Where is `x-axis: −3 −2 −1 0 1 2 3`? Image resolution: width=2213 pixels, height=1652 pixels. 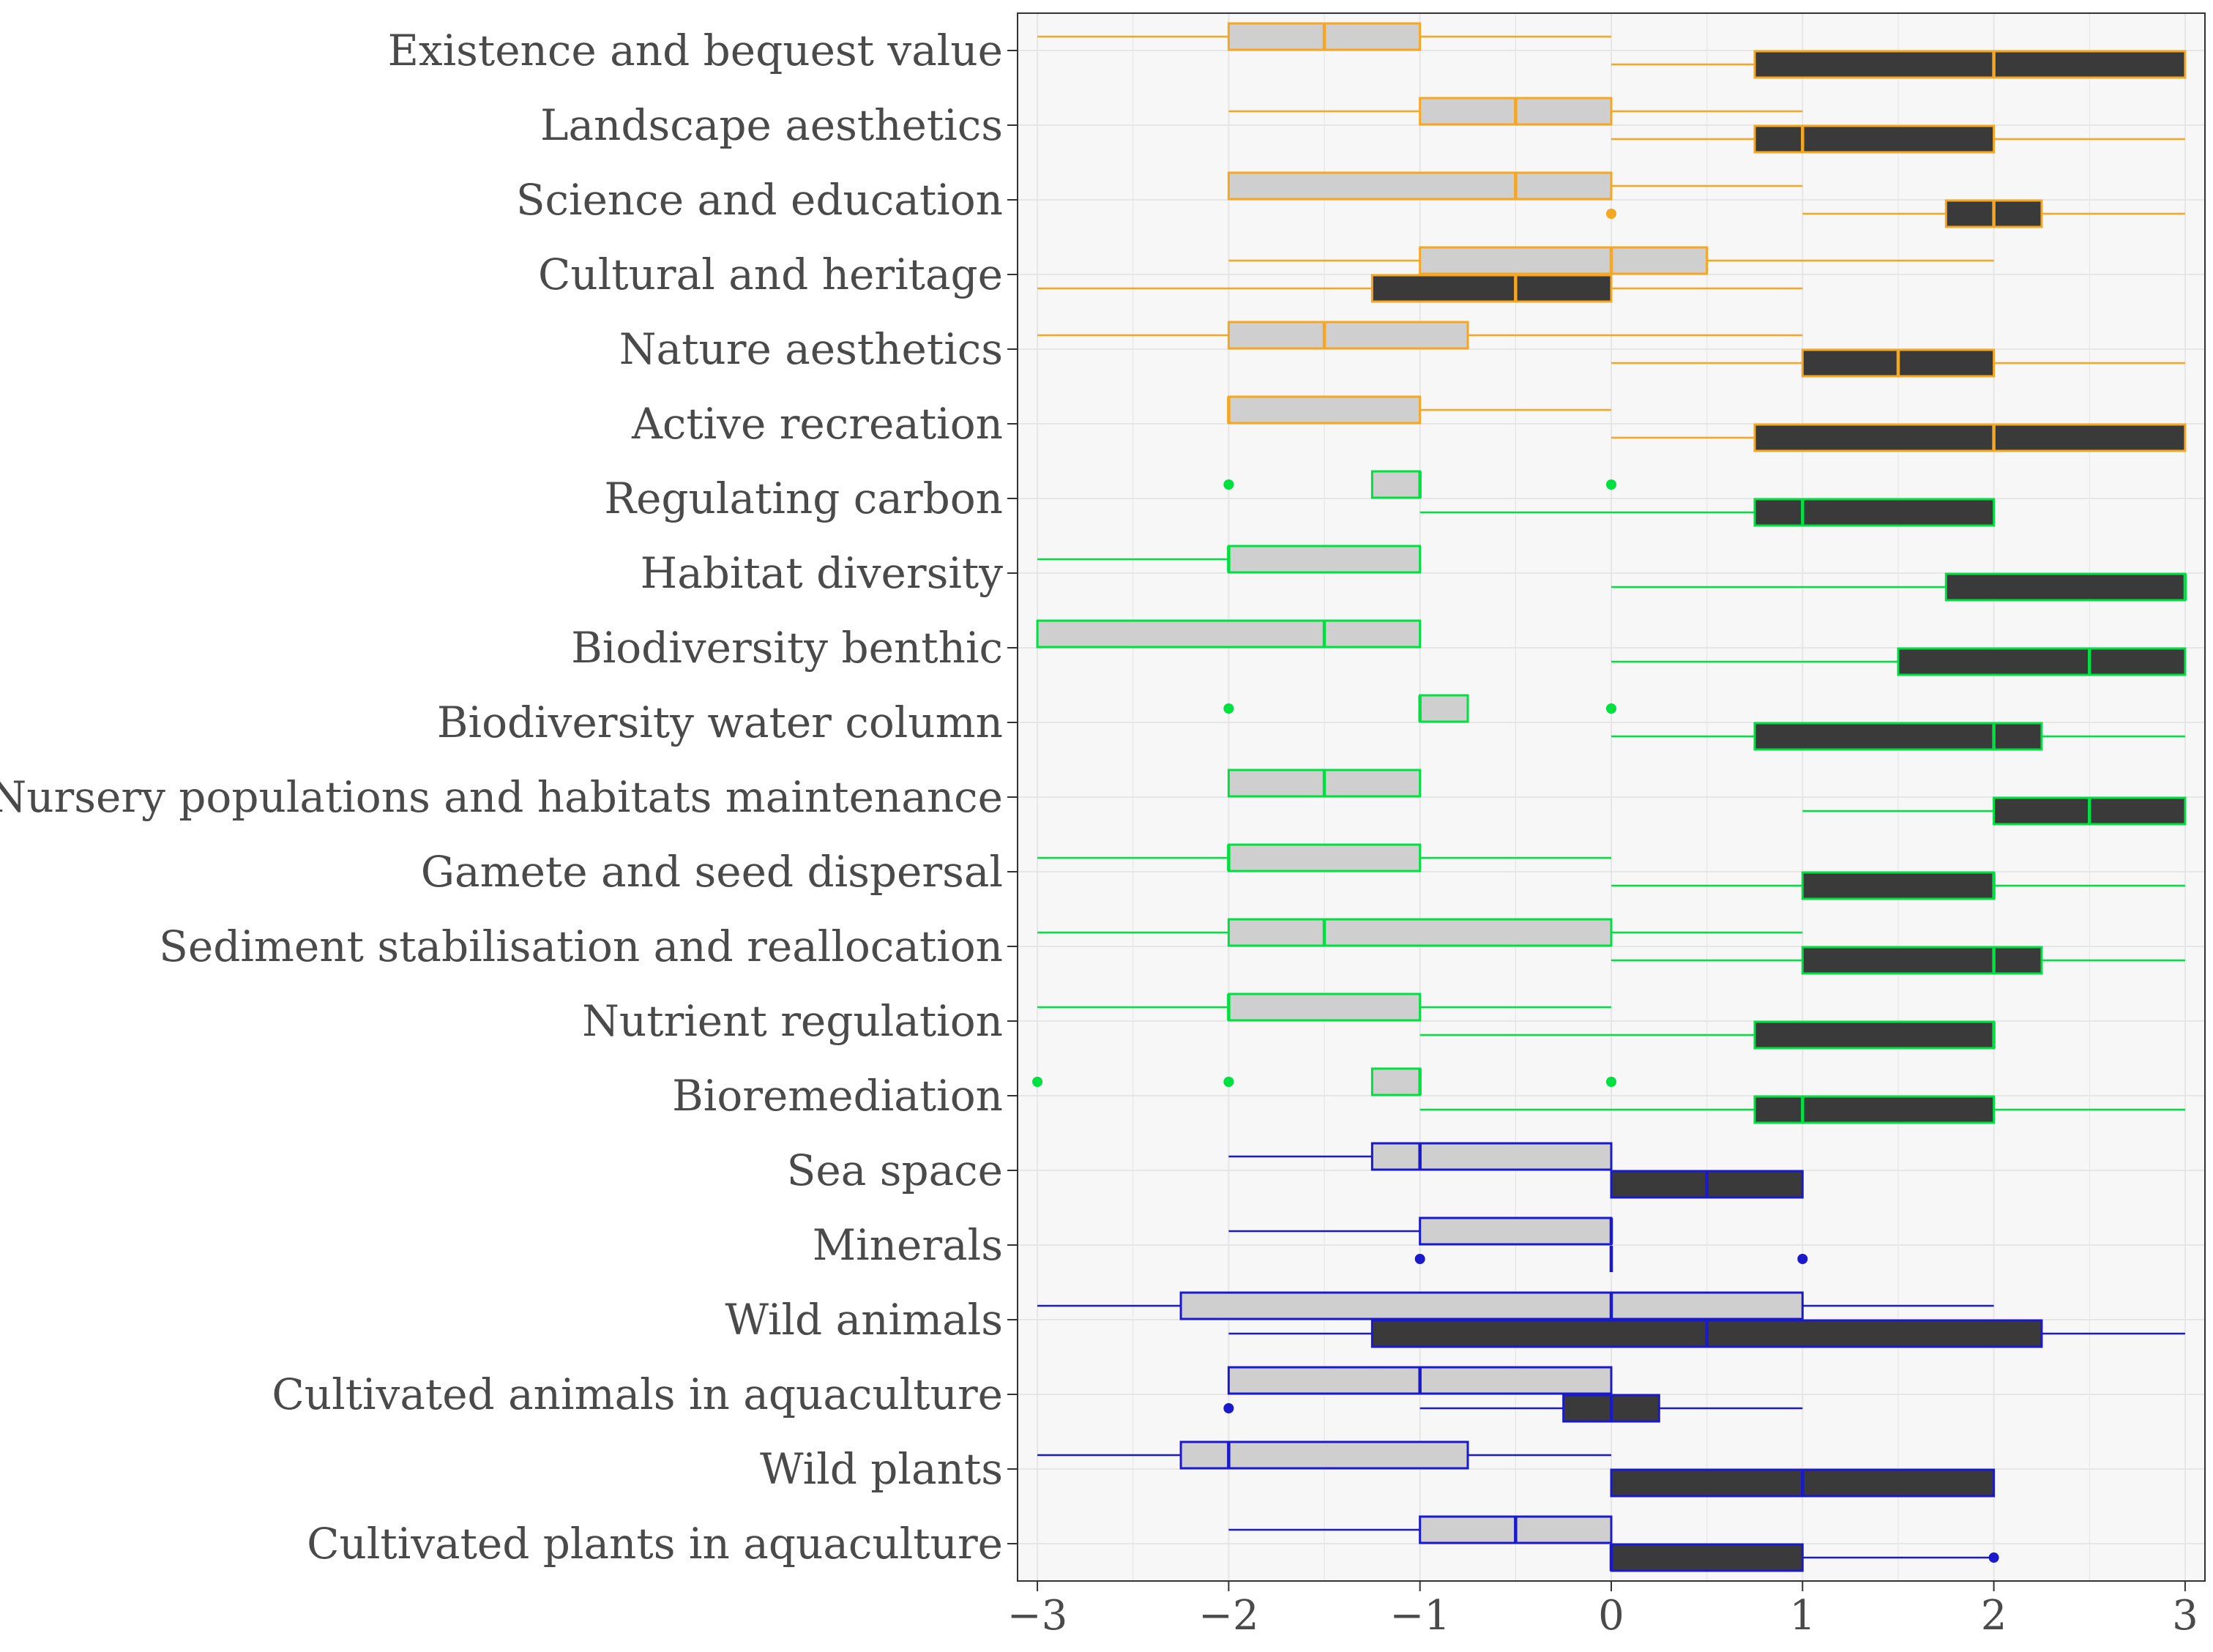
x-axis: −3 −2 −1 0 1 2 3 is located at coordinates (1602, 1610).